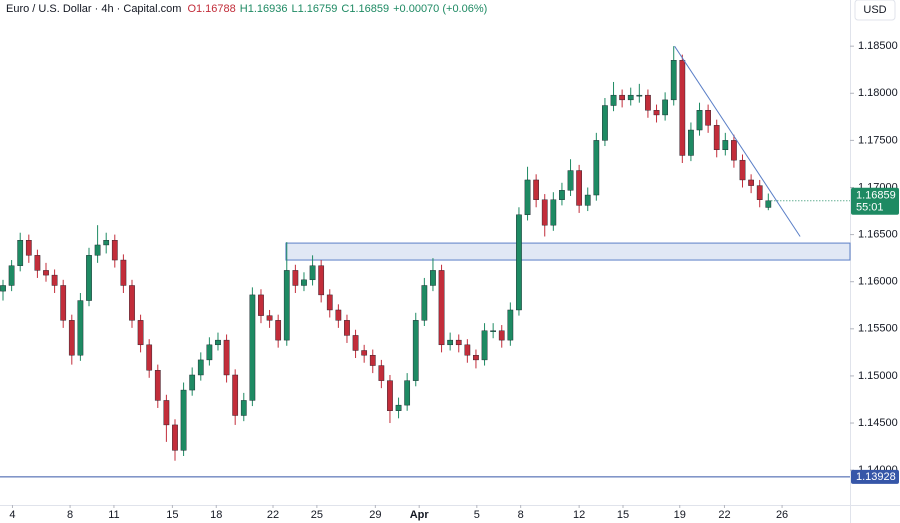 The height and width of the screenshot is (523, 900). Describe the element at coordinates (420, 515) in the screenshot. I see `x-tick-label: Apr` at that location.